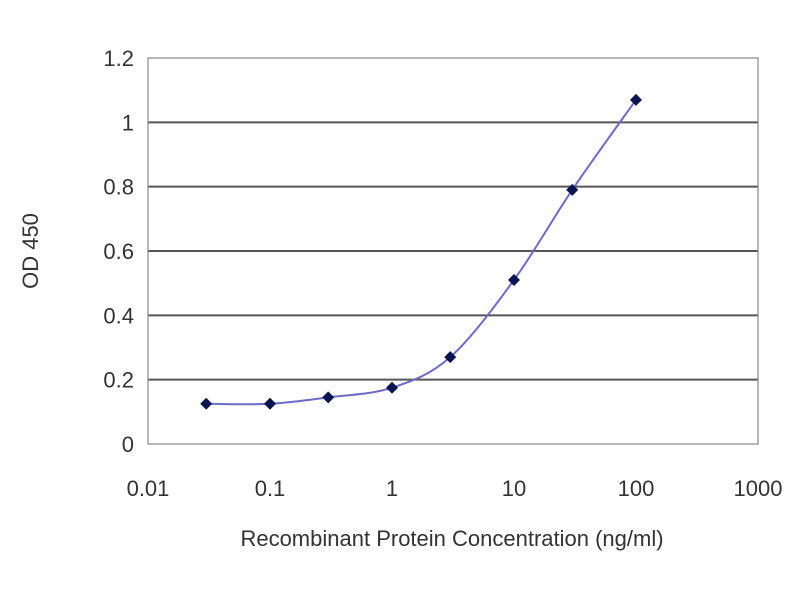 This screenshot has width=800, height=600. I want to click on y-tick-label: 0.8, so click(118, 187).